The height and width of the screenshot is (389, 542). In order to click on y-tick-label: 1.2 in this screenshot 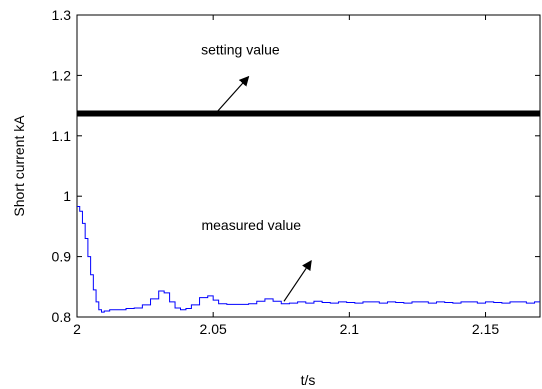, I will do `click(62, 75)`.